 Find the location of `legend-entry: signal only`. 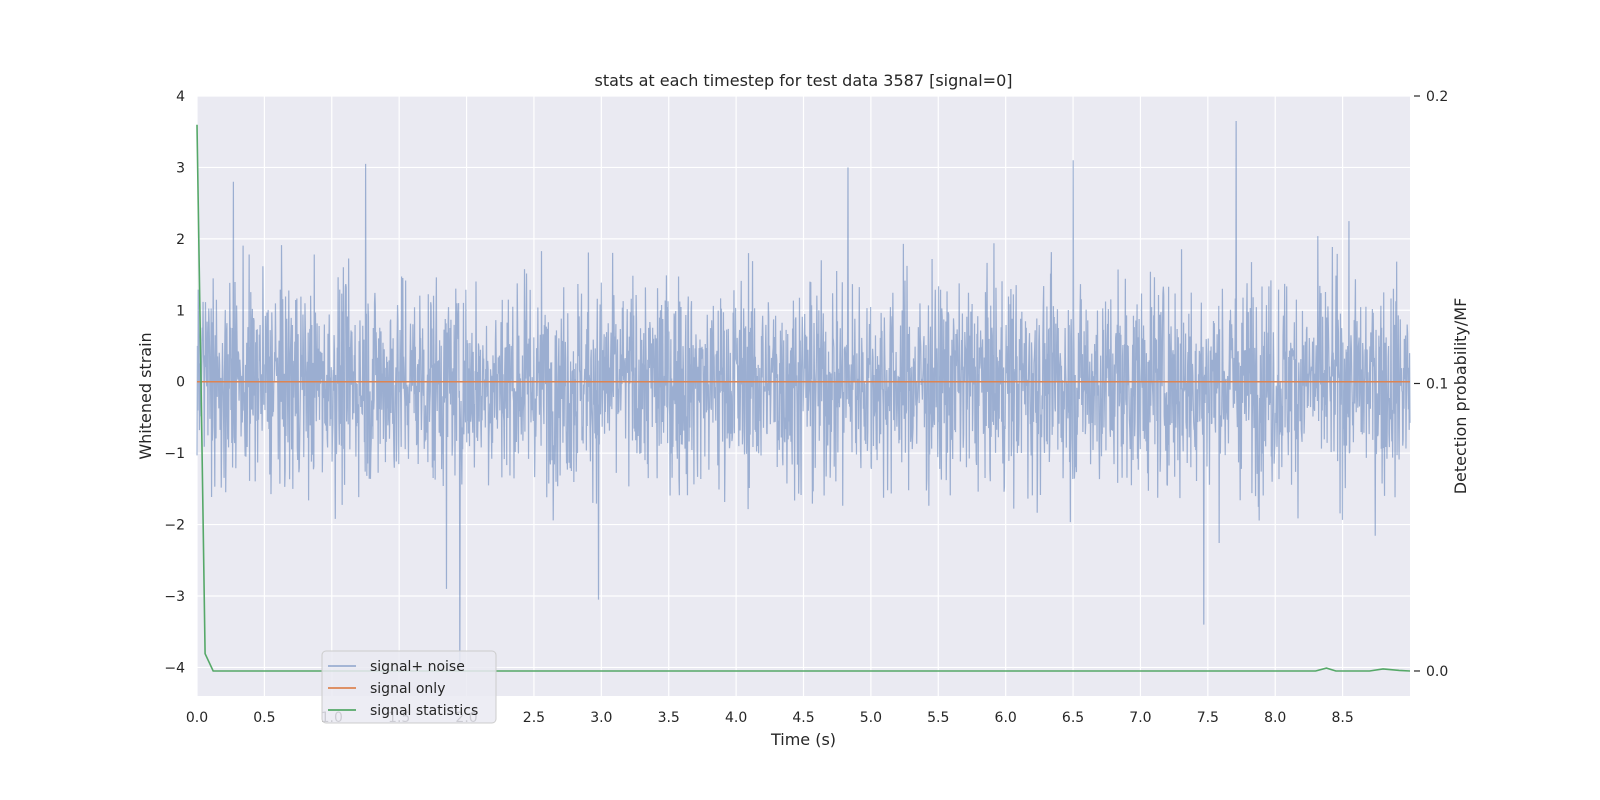

legend-entry: signal only is located at coordinates (407, 689).